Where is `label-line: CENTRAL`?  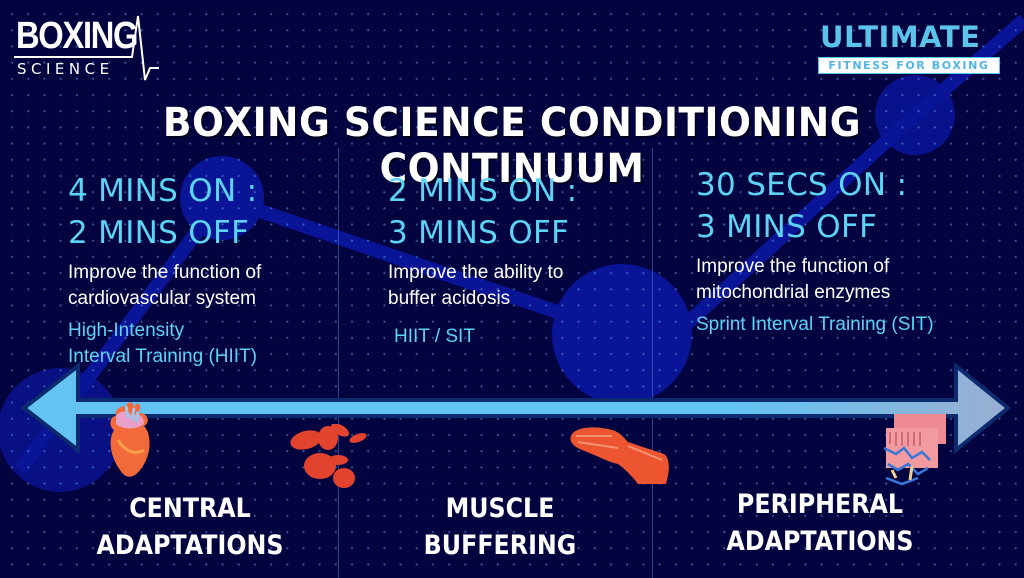
label-line: CENTRAL is located at coordinates (190, 508).